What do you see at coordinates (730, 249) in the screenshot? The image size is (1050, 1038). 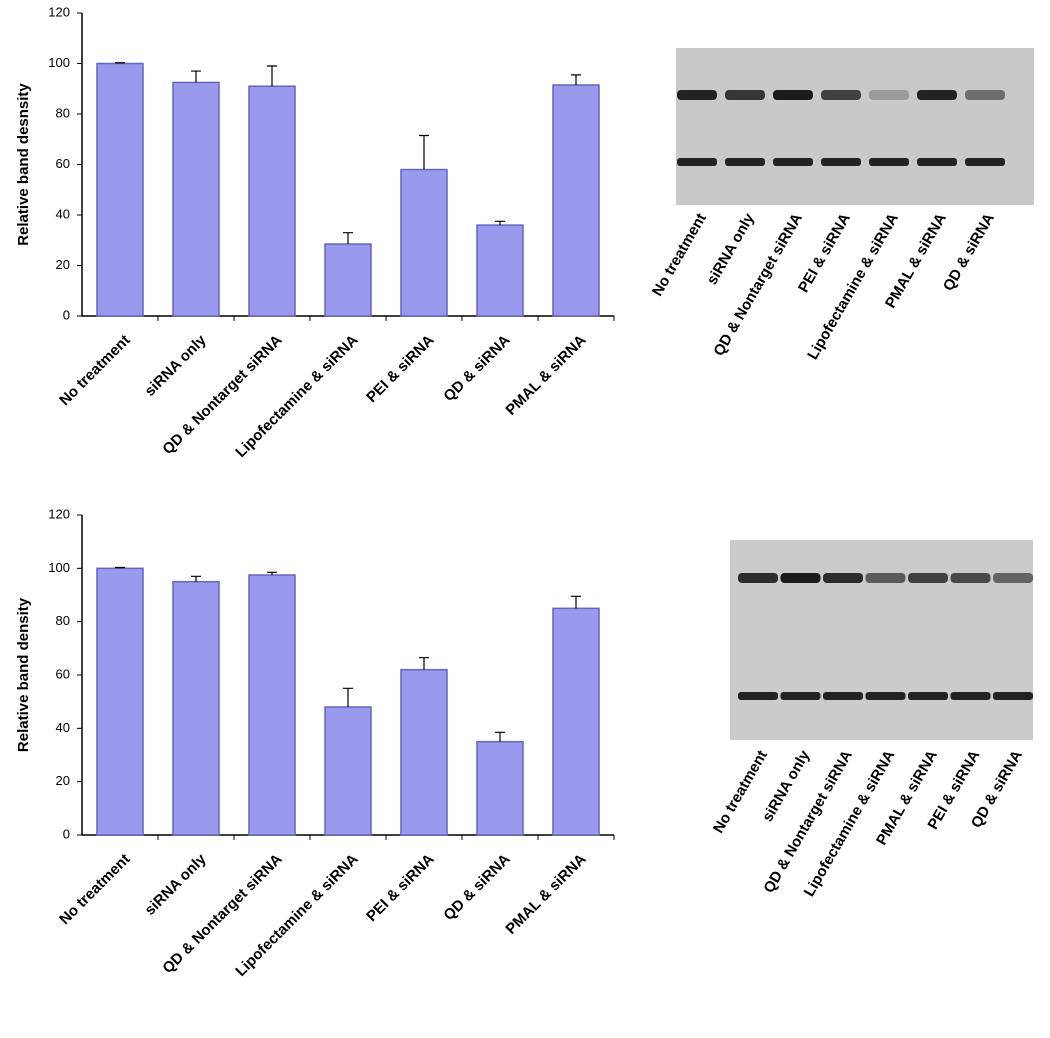 I see `lane-label: siRNA only` at bounding box center [730, 249].